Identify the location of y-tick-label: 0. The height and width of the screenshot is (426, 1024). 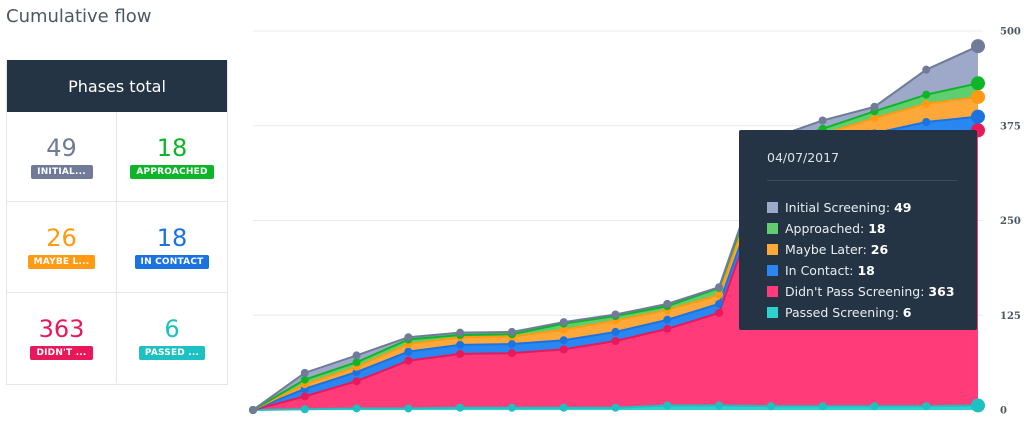
(1003, 411).